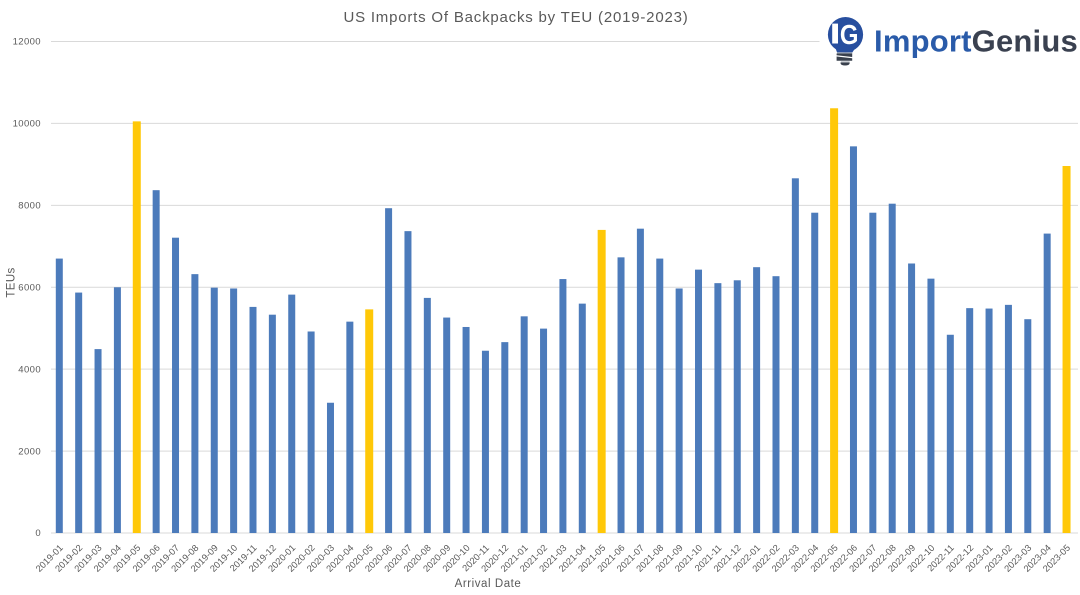 This screenshot has width=1080, height=595. What do you see at coordinates (27, 42) in the screenshot?
I see `svg-text: 12000` at bounding box center [27, 42].